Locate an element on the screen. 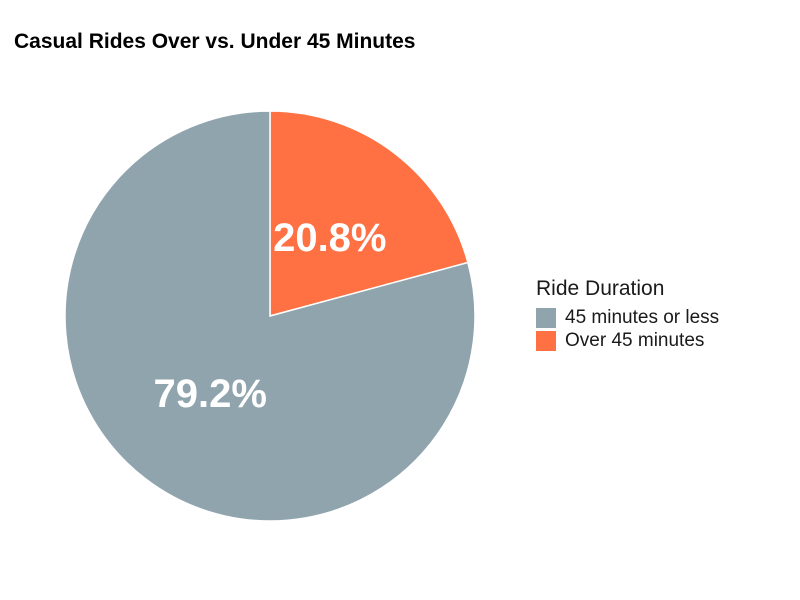 The height and width of the screenshot is (600, 800). legend-swatch-45-minutes-or-less is located at coordinates (546, 317).